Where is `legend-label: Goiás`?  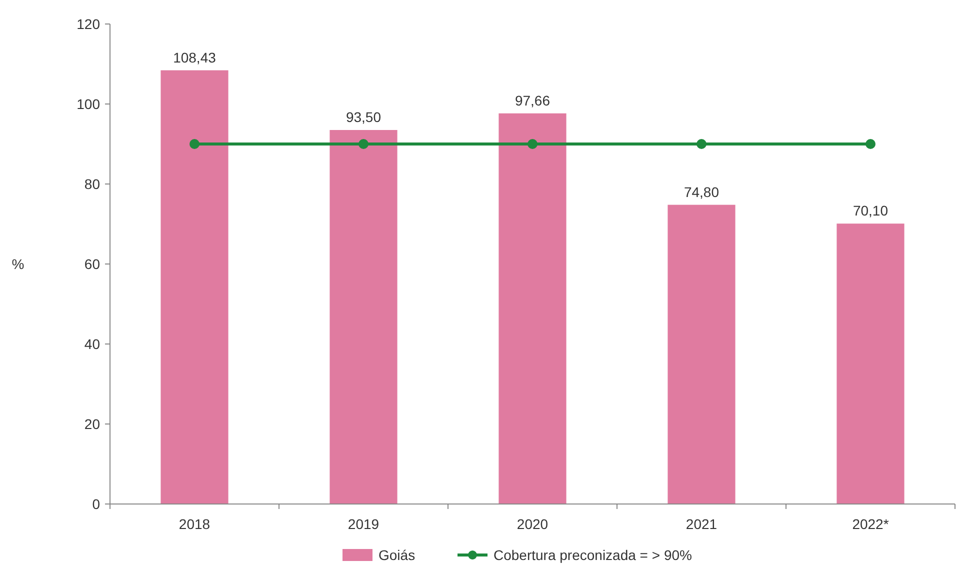
legend-label: Goiás is located at coordinates (397, 555).